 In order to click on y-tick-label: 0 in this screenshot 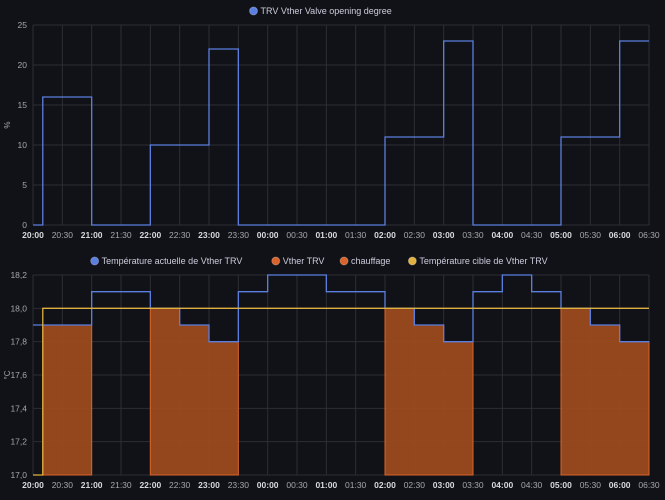, I will do `click(24, 225)`.